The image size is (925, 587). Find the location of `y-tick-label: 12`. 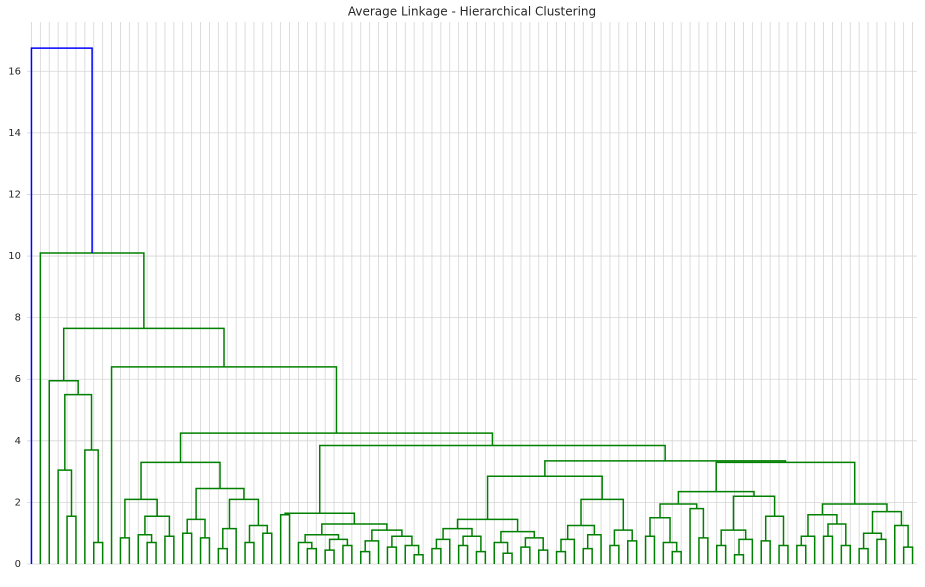

y-tick-label: 12 is located at coordinates (14, 194).